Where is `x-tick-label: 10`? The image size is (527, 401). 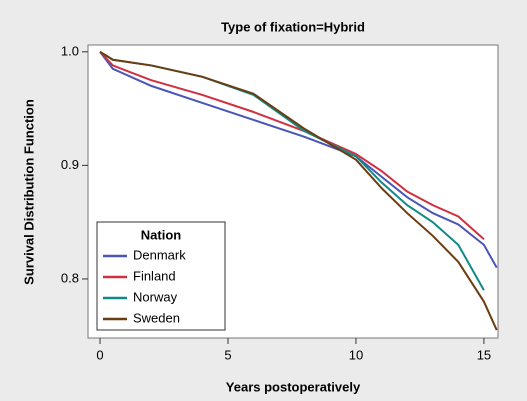 x-tick-label: 10 is located at coordinates (356, 354).